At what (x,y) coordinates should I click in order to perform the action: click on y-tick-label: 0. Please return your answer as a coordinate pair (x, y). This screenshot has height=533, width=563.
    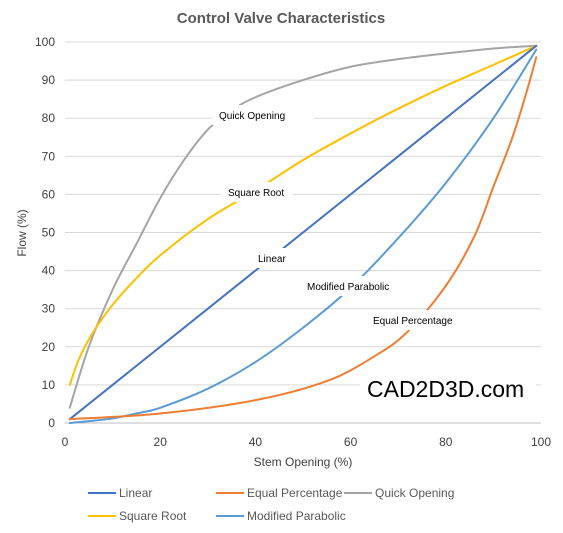
    Looking at the image, I should click on (51, 423).